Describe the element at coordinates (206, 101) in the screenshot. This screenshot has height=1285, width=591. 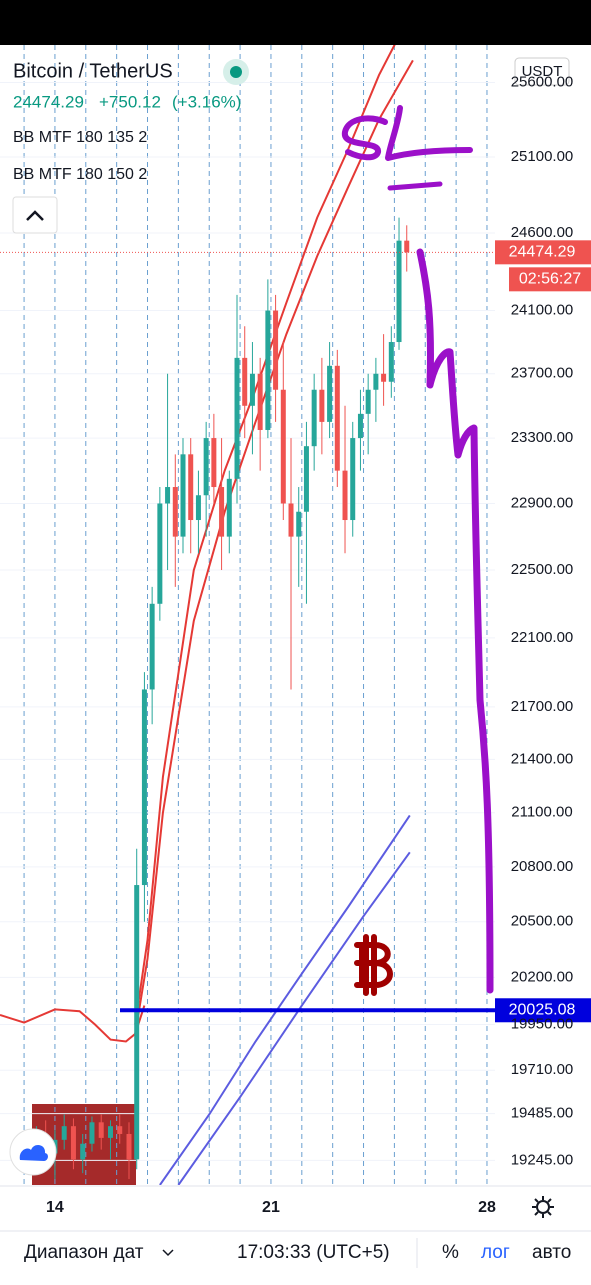
I see `change-percent: (+3.16%)` at that location.